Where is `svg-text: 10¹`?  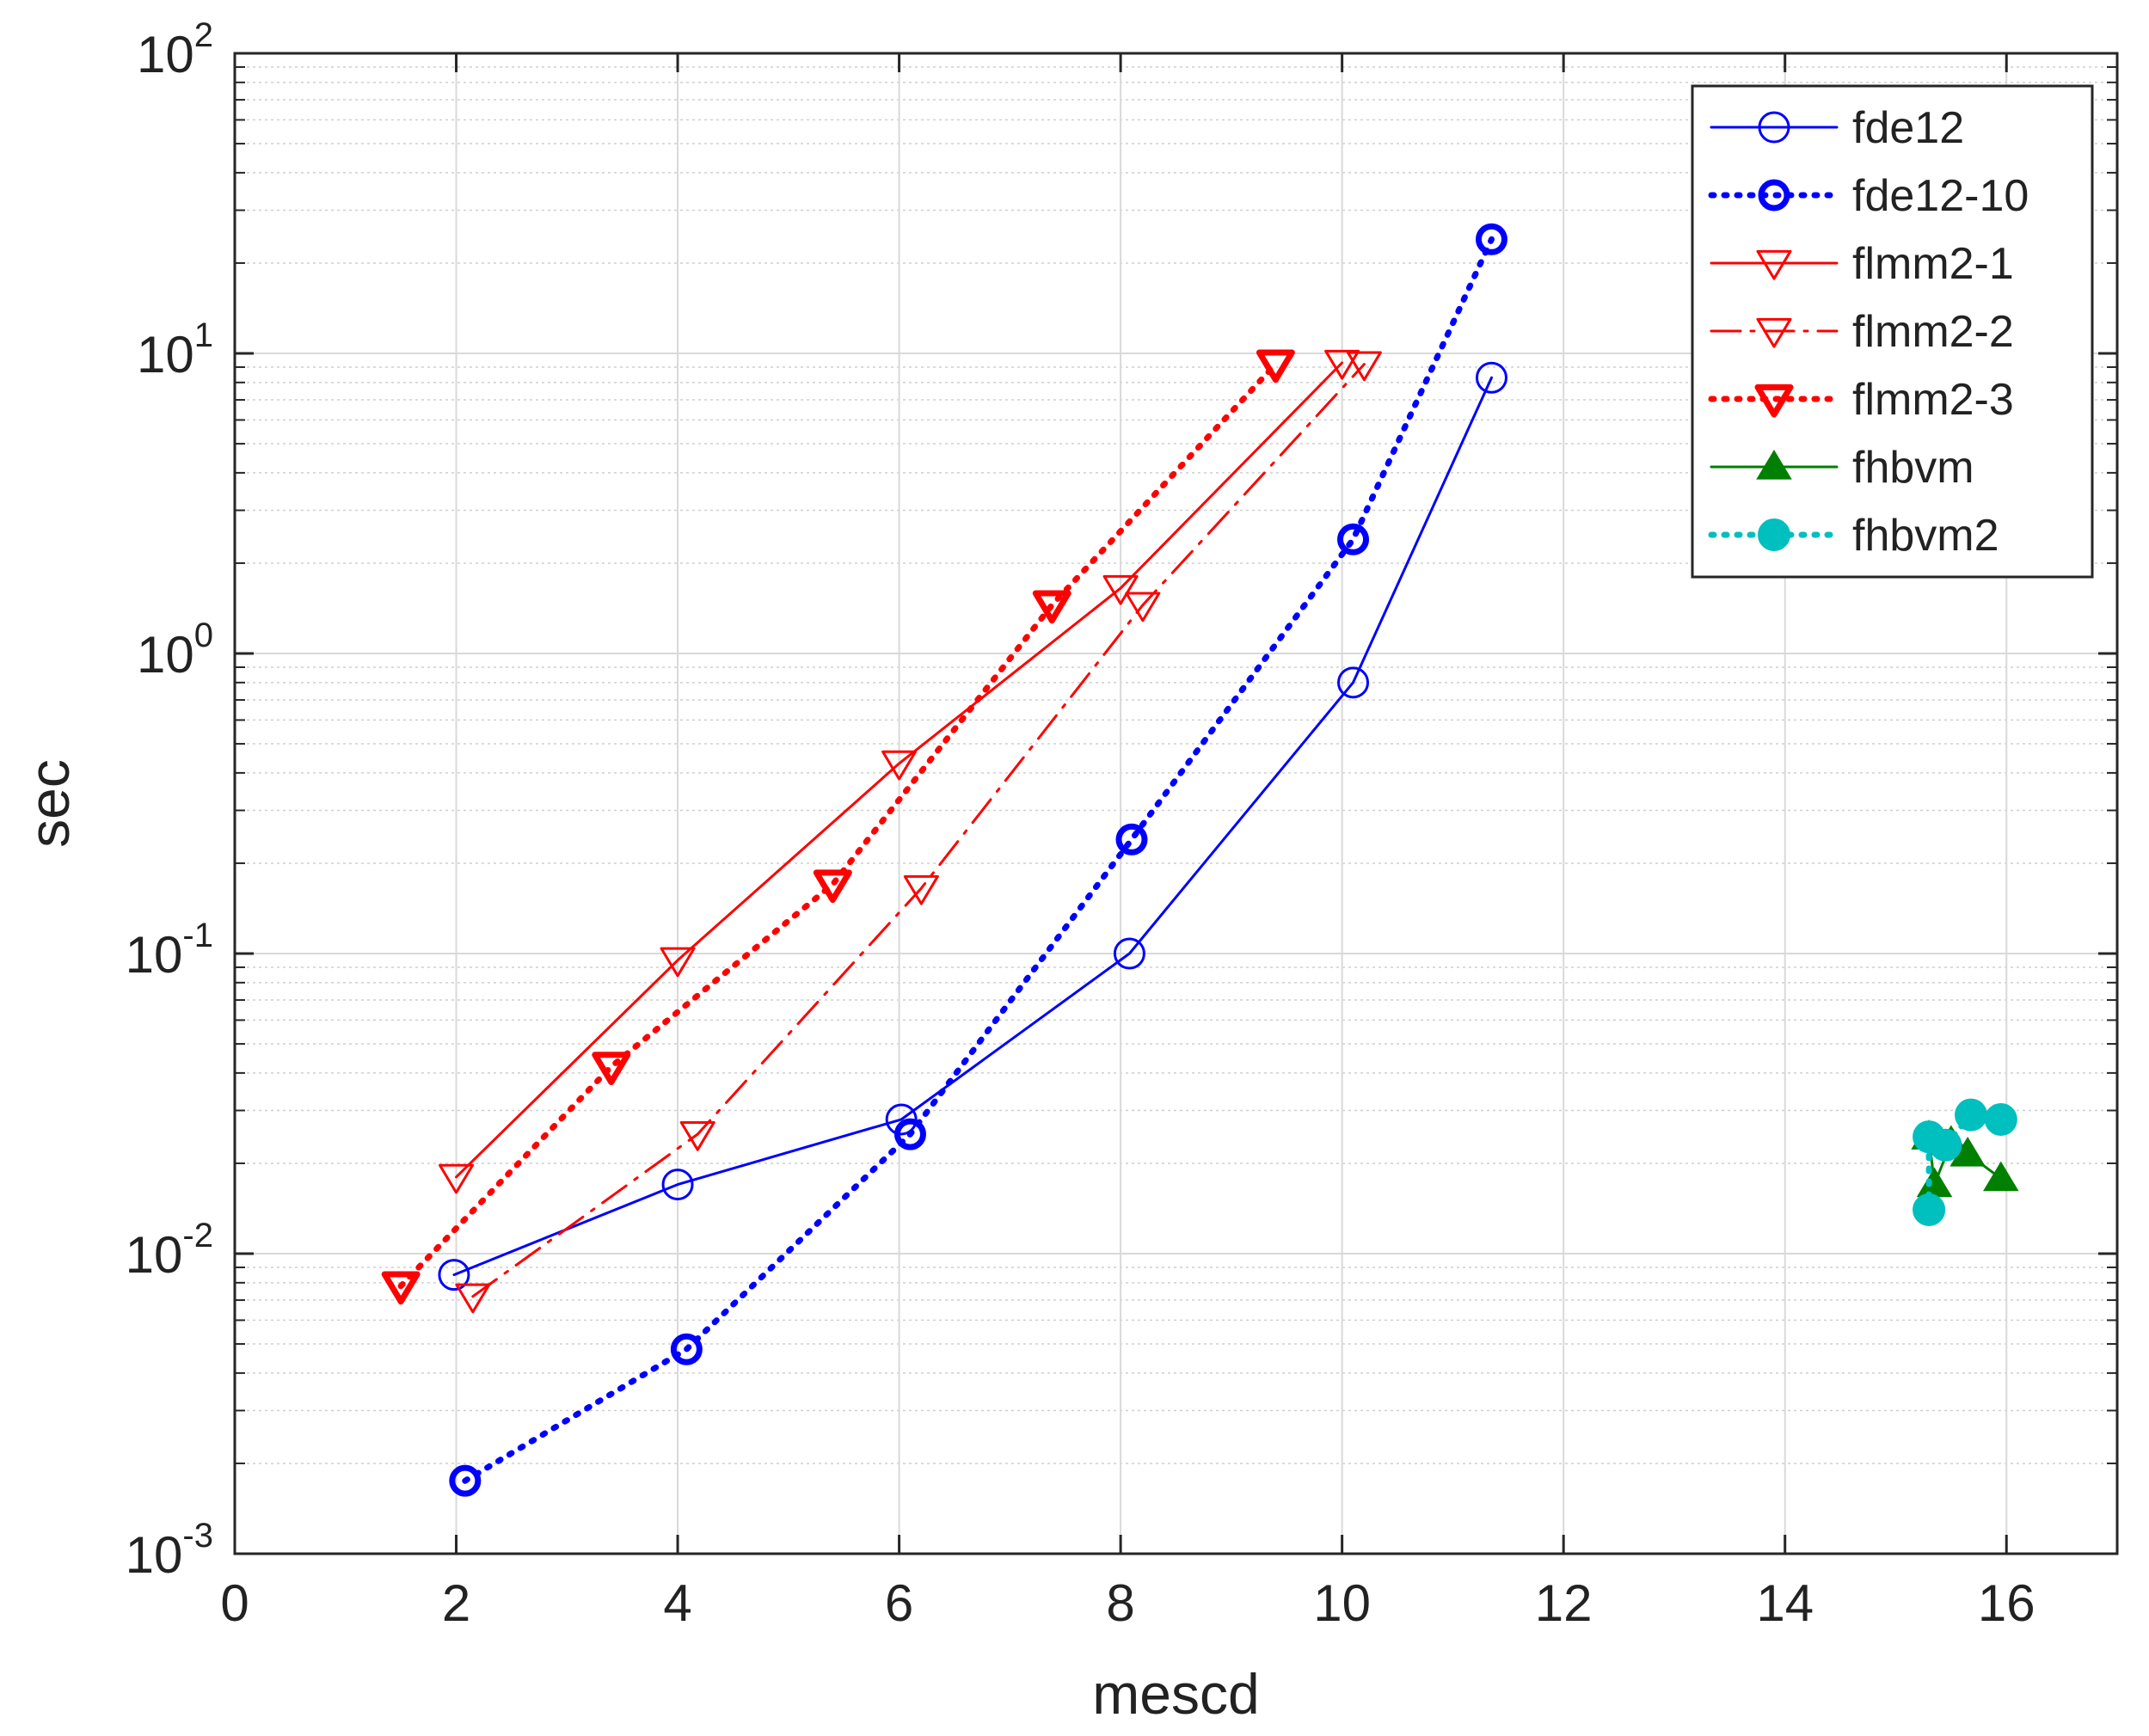
svg-text: 10¹ is located at coordinates (175, 350).